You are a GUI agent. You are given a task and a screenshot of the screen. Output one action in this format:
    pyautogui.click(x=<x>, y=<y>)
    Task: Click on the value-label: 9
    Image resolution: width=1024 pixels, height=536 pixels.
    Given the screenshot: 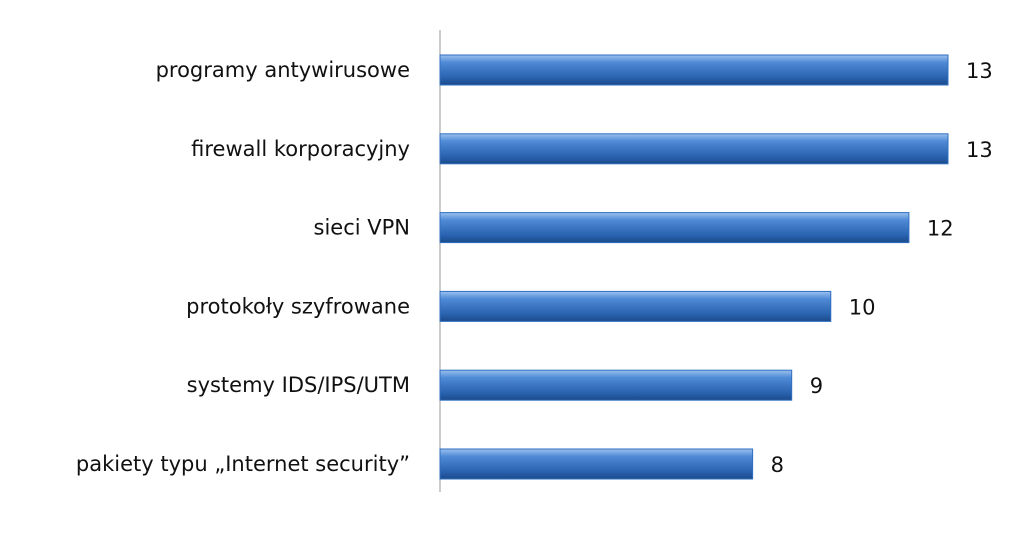 What is the action you would take?
    pyautogui.click(x=816, y=386)
    